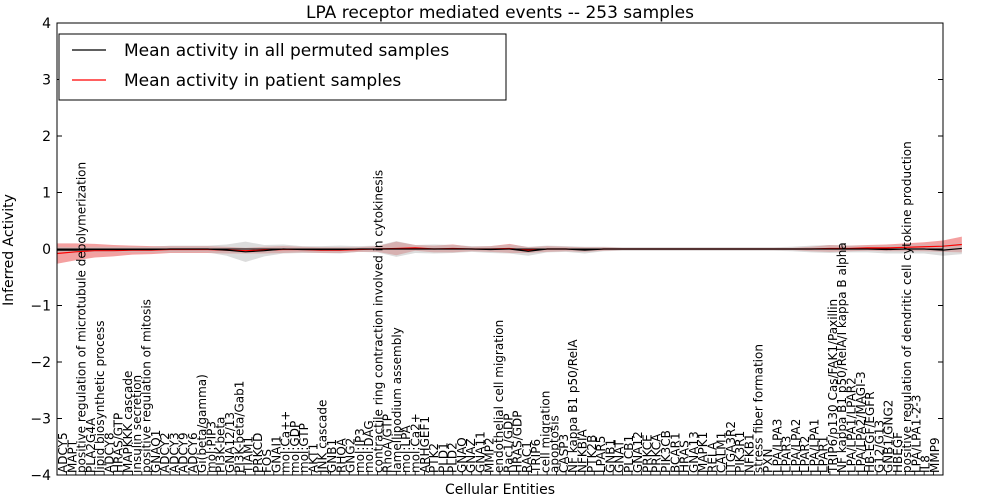 The width and height of the screenshot is (1000, 500). Describe the element at coordinates (916, 434) in the screenshot. I see `entity-label: LPA/LPA1-2-3` at that location.